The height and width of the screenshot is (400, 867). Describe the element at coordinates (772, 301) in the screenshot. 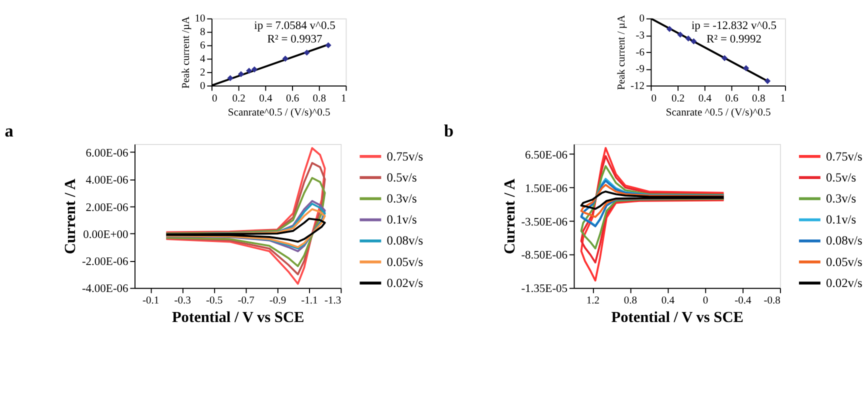

I see `x-tick-label: -0.8` at that location.